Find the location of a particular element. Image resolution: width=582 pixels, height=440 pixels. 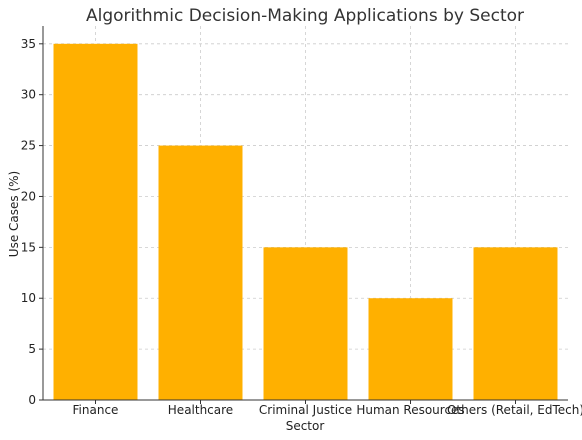

x-tick-label: Others (Retail, EdTech) is located at coordinates (514, 410).